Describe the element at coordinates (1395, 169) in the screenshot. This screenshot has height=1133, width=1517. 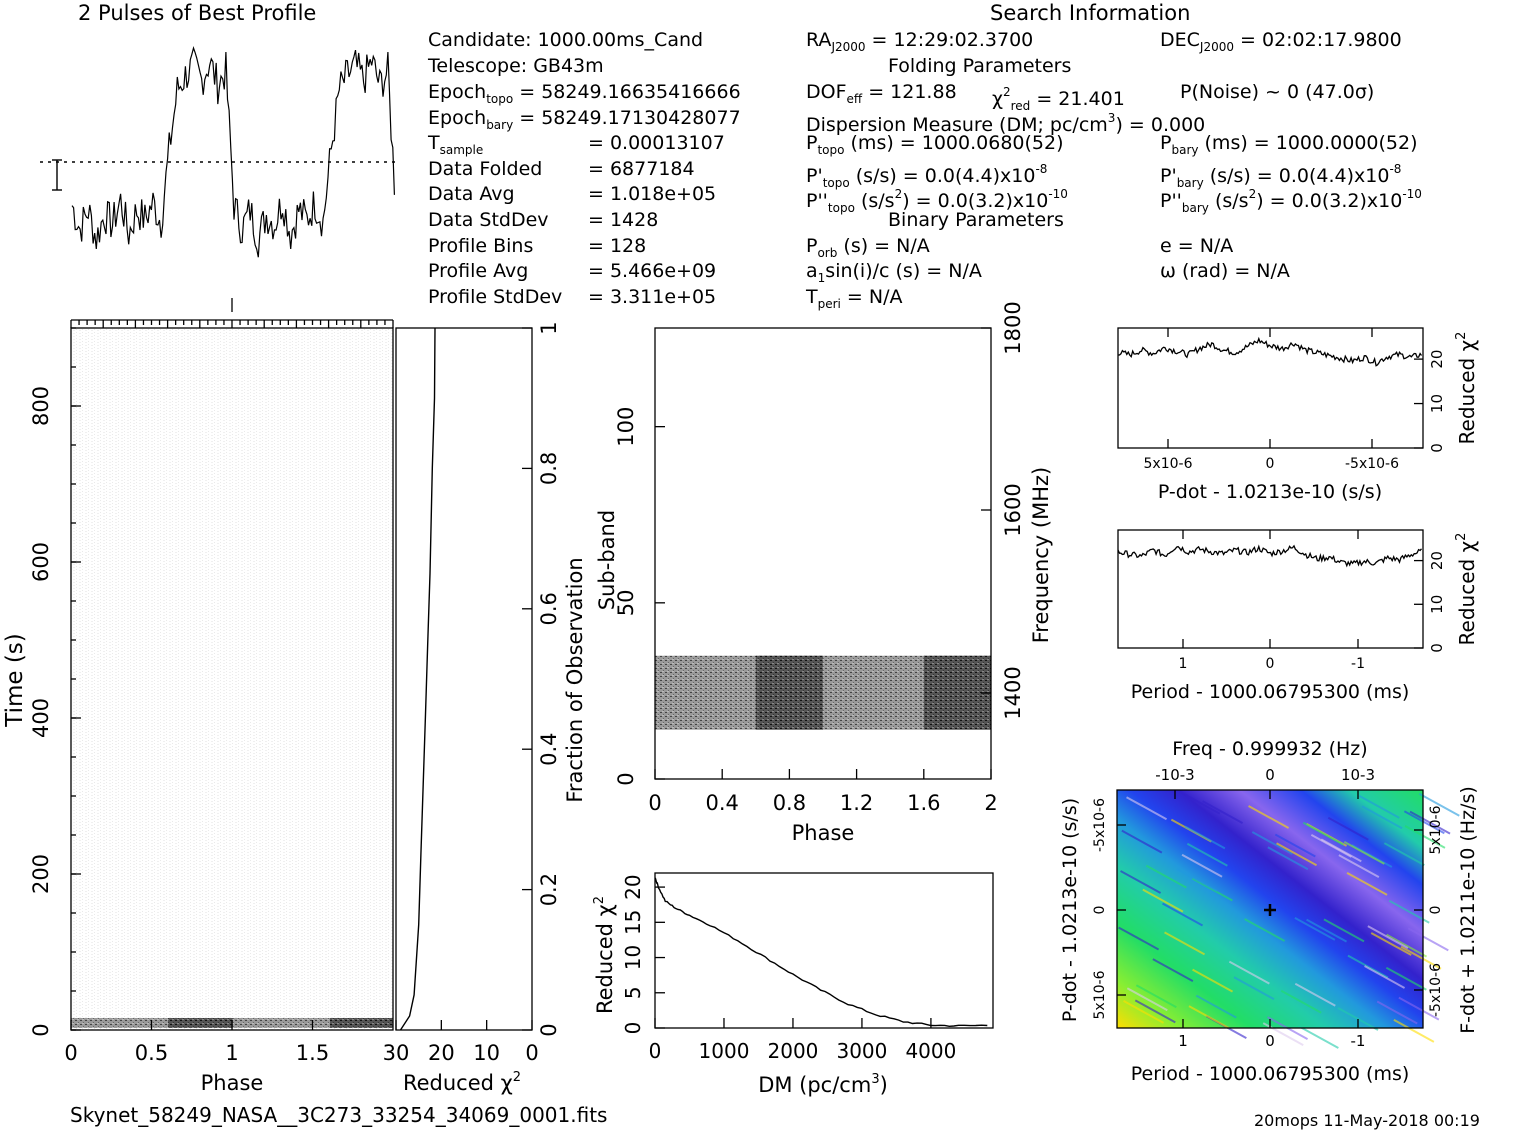
I see `pdbary-sup: -8` at that location.